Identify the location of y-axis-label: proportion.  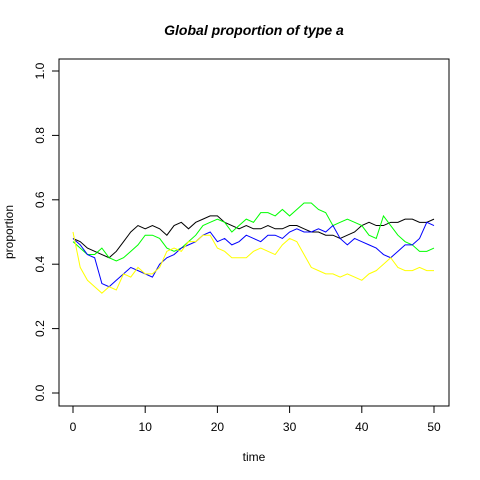
(9, 232).